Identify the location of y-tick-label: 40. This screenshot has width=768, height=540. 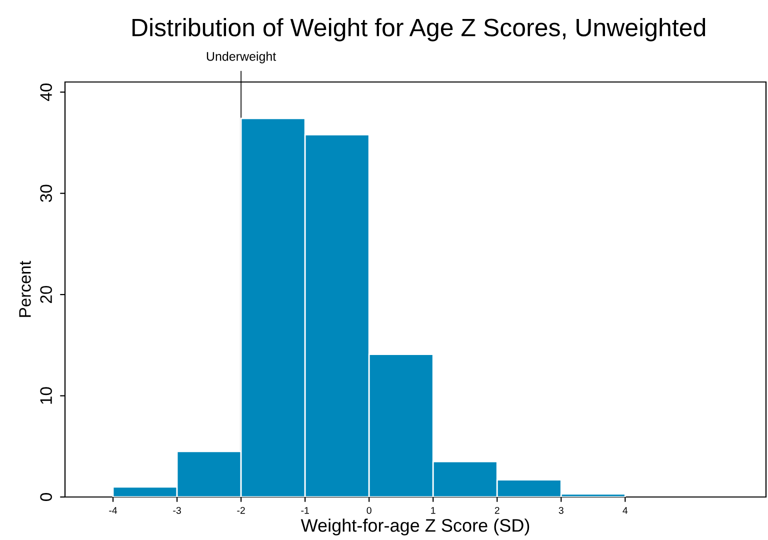
(46, 93).